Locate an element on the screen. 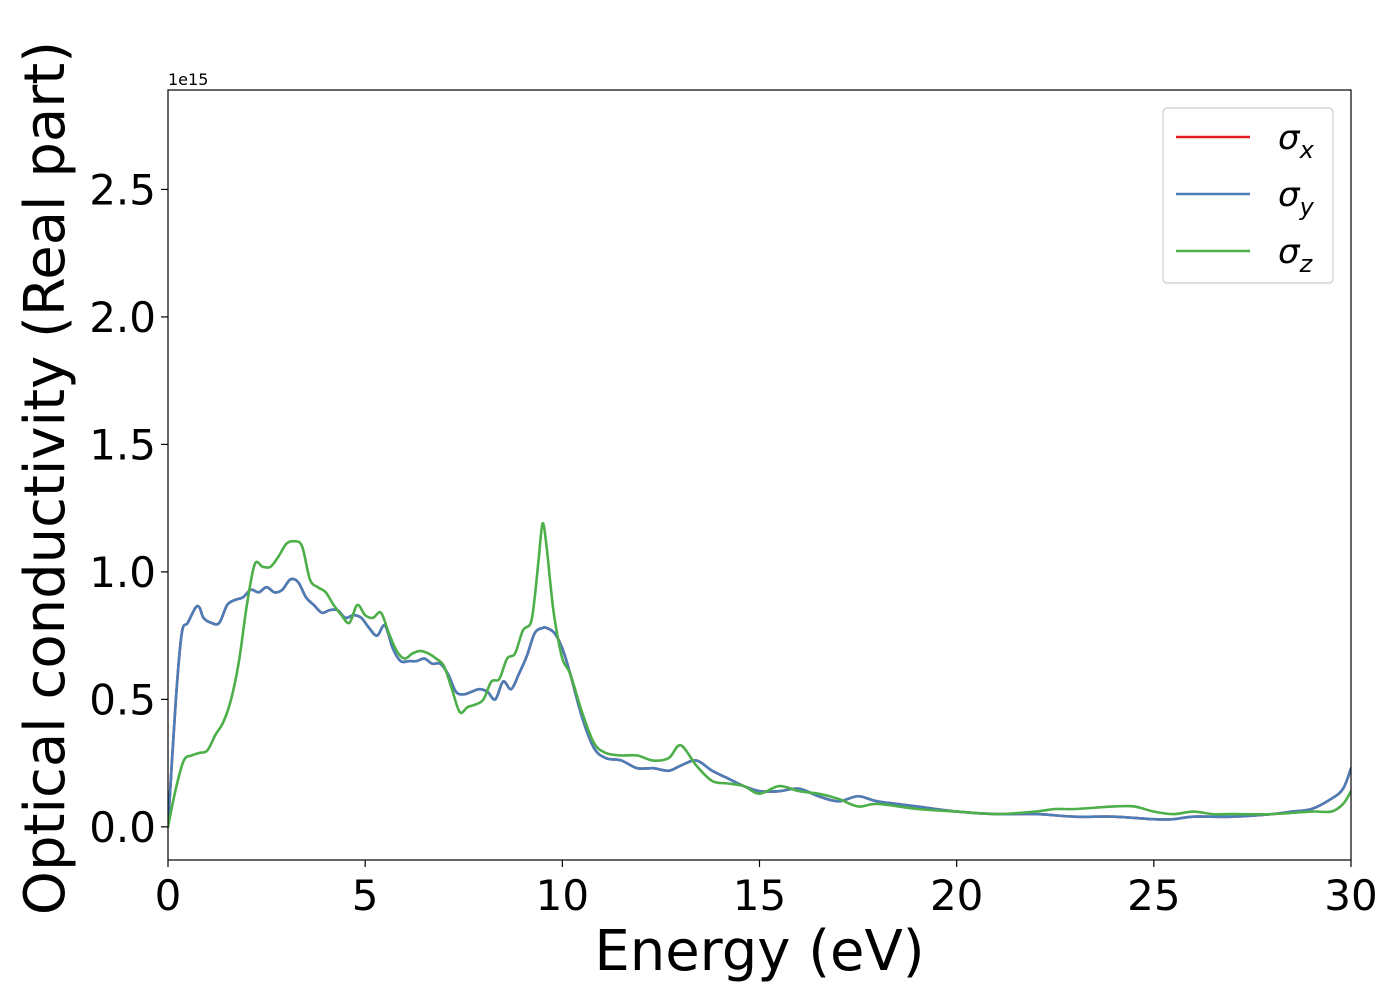  y-axis: 0.0 0.5 1.0 1.5 2.0 2.5 is located at coordinates (128, 508).